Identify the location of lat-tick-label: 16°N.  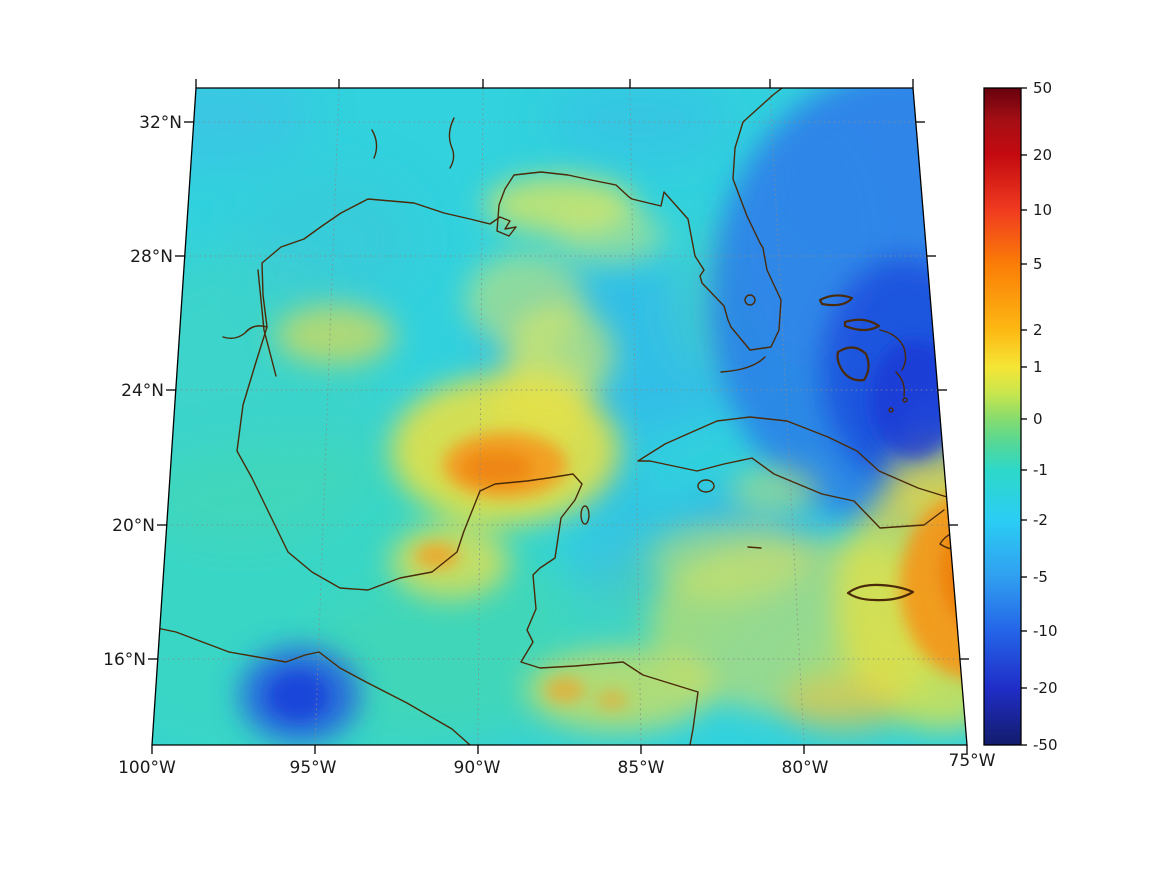
(124, 660).